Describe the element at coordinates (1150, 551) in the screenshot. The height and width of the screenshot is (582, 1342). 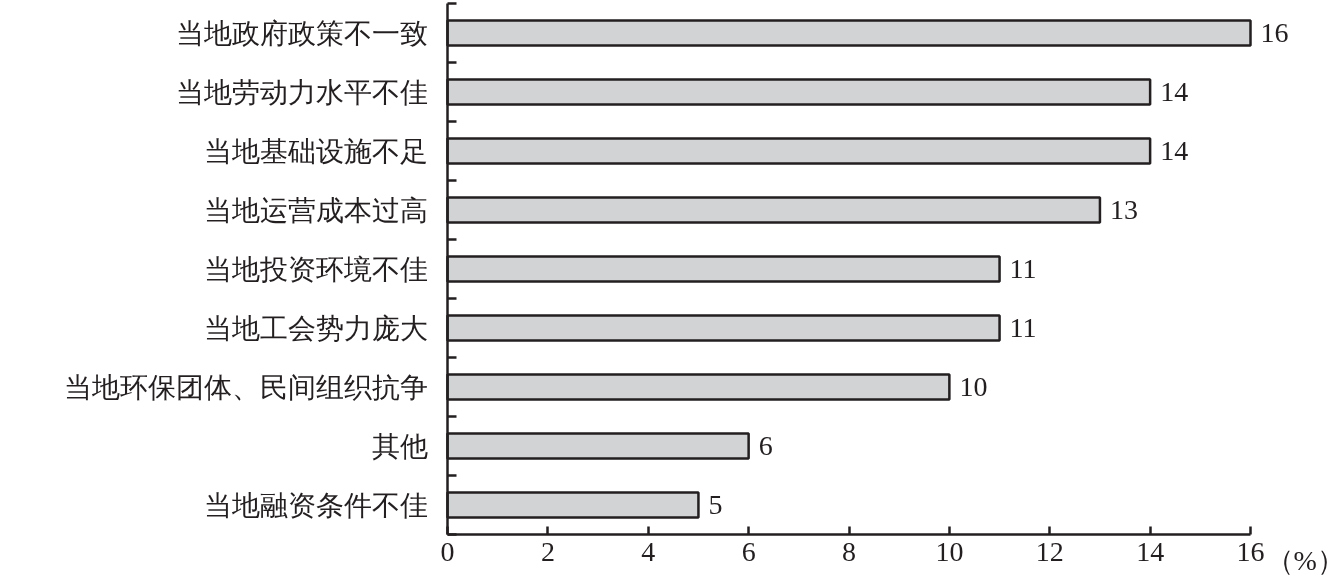
I see `x-tick-label: 14` at that location.